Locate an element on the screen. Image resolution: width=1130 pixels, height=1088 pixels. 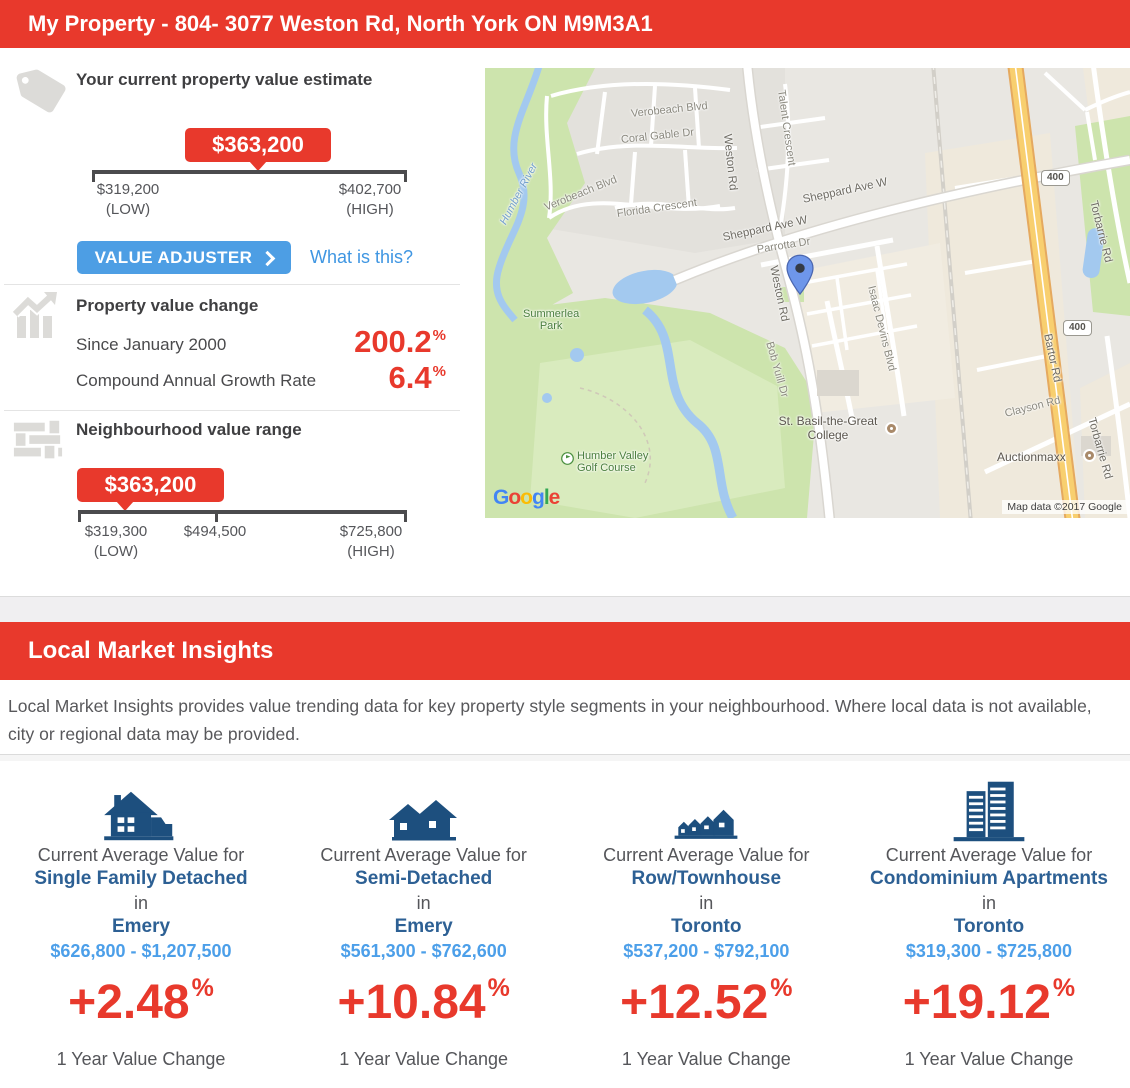
value-adjuster-label: VALUE ADJUSTER is located at coordinates (173, 257).